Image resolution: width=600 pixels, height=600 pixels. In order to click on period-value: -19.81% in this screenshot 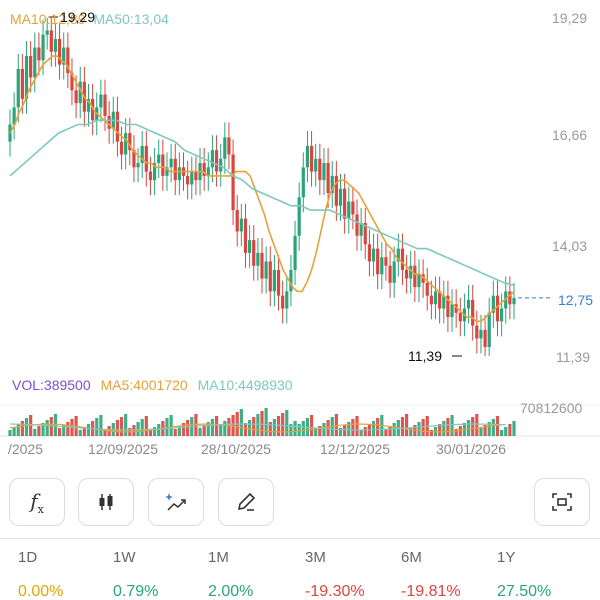, I will do `click(431, 591)`.